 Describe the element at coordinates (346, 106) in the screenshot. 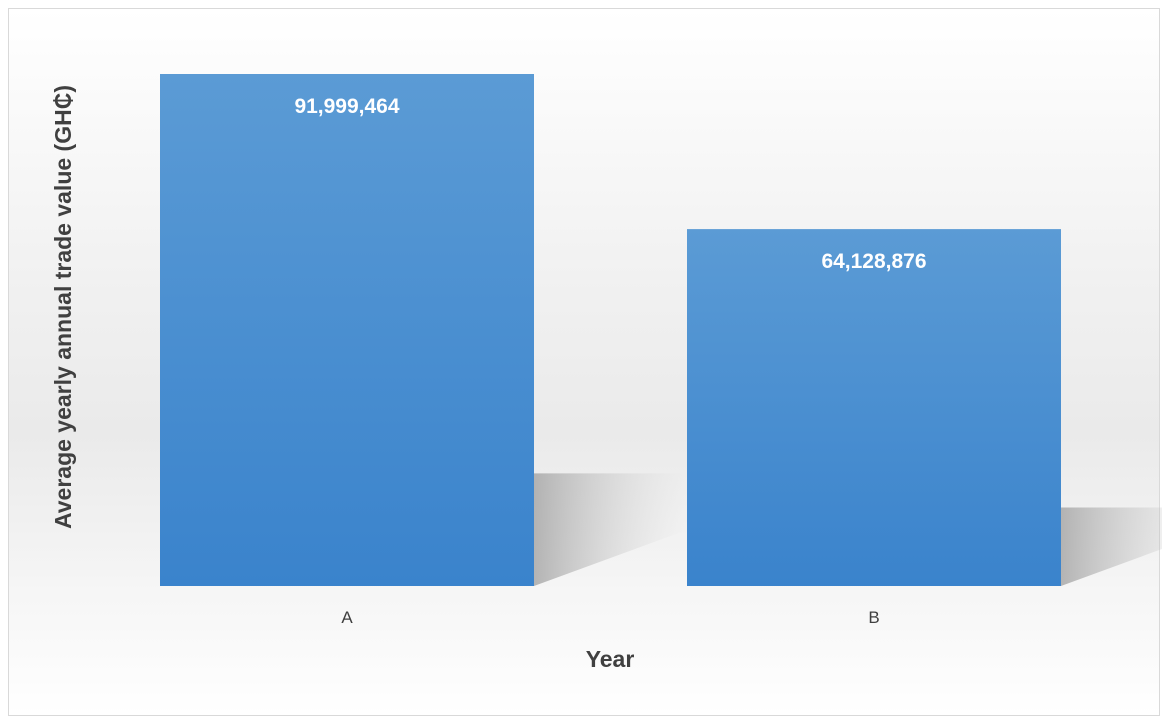

I see `bar-value-label: 91,999,464` at that location.